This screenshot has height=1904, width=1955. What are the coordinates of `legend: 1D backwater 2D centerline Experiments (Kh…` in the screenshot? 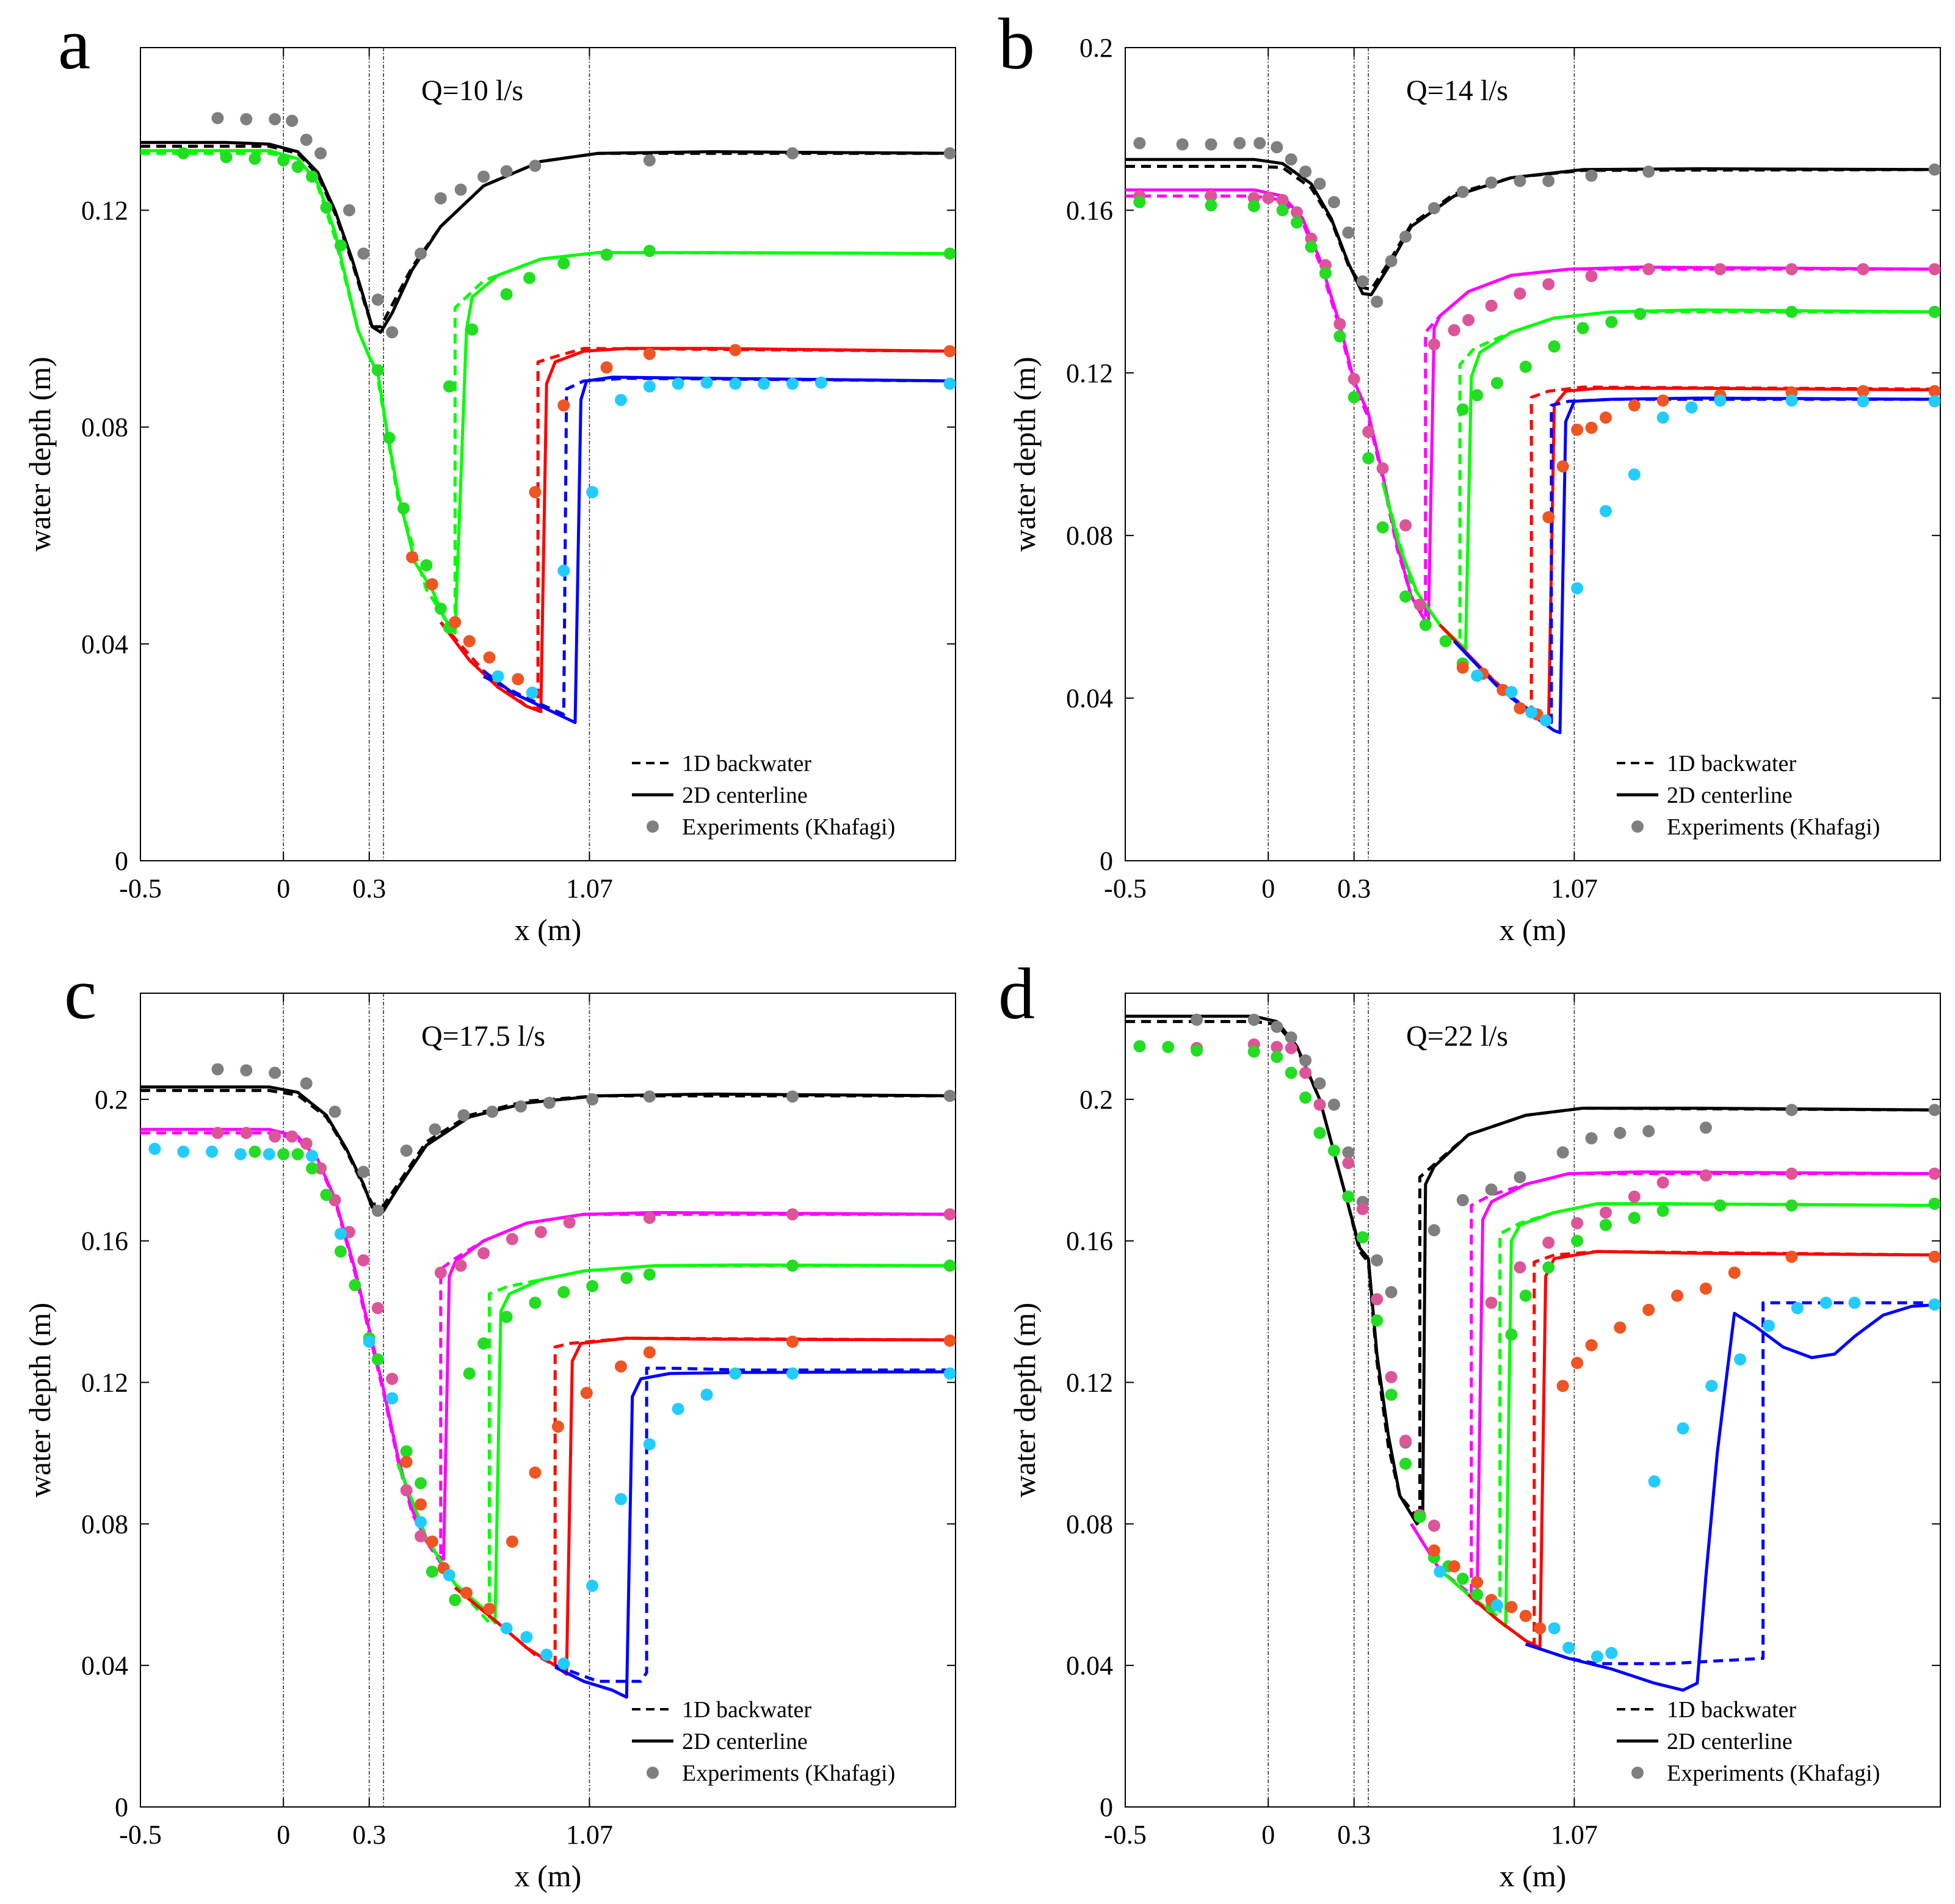 It's located at (1748, 795).